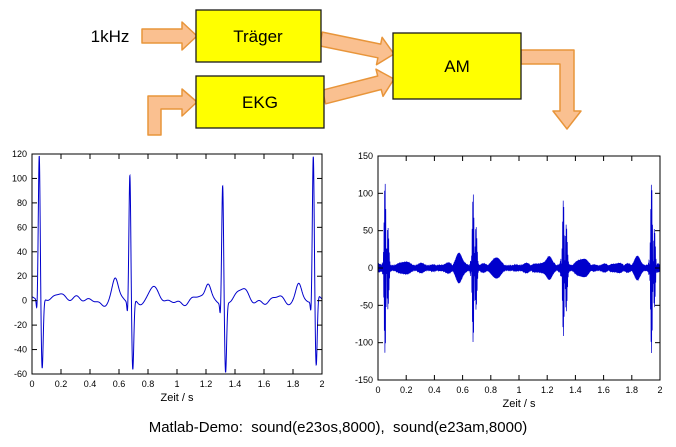  I want to click on y-tick-label: 50, so click(368, 231).